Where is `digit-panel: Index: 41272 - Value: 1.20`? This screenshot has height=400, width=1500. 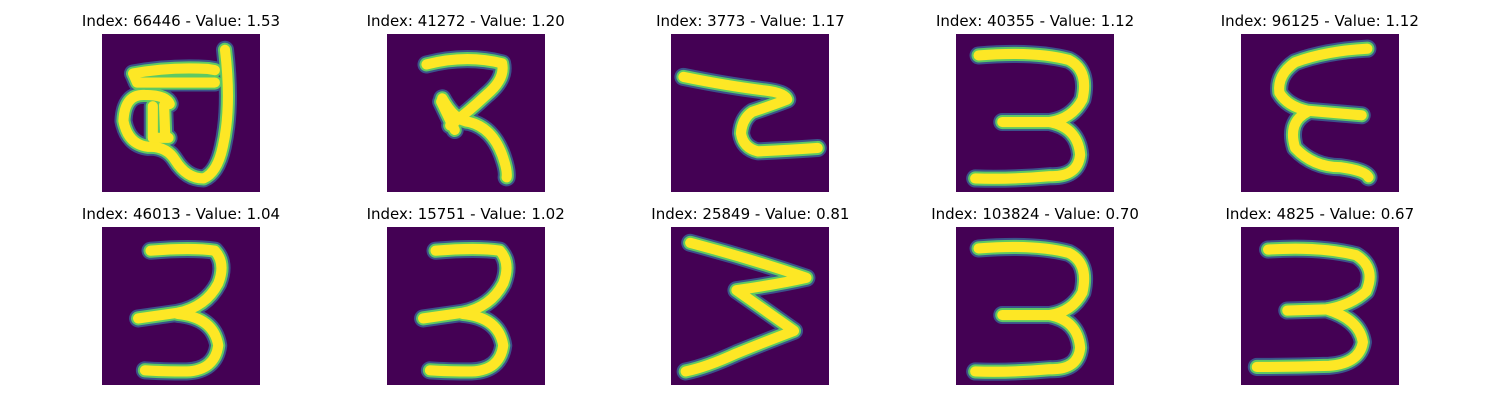
digit-panel: Index: 41272 - Value: 1.20 is located at coordinates (466, 96).